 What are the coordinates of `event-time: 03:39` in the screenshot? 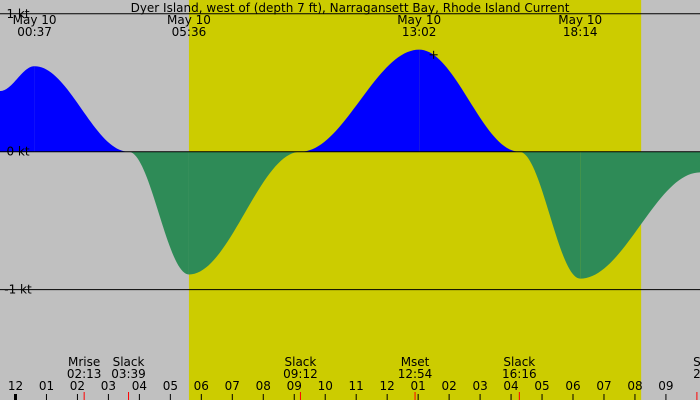 It's located at (128, 374).